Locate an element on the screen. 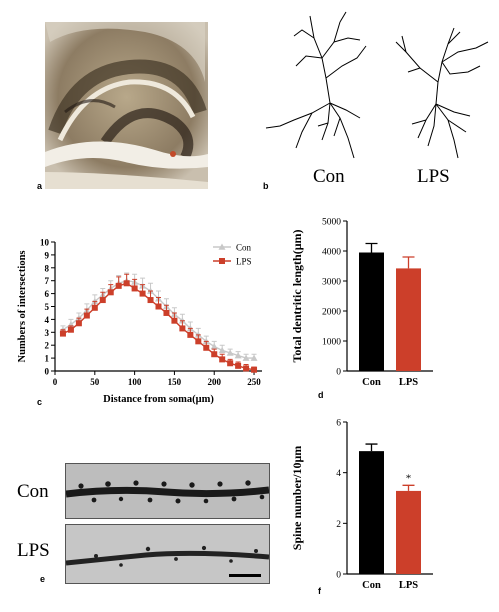 The width and height of the screenshot is (499, 612). neuron-label-con: Con is located at coordinates (329, 176).